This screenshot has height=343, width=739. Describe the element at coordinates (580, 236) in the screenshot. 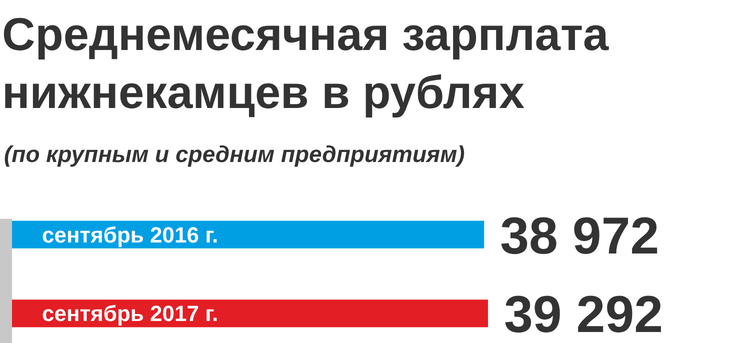

I see `data-label: 38 972` at that location.